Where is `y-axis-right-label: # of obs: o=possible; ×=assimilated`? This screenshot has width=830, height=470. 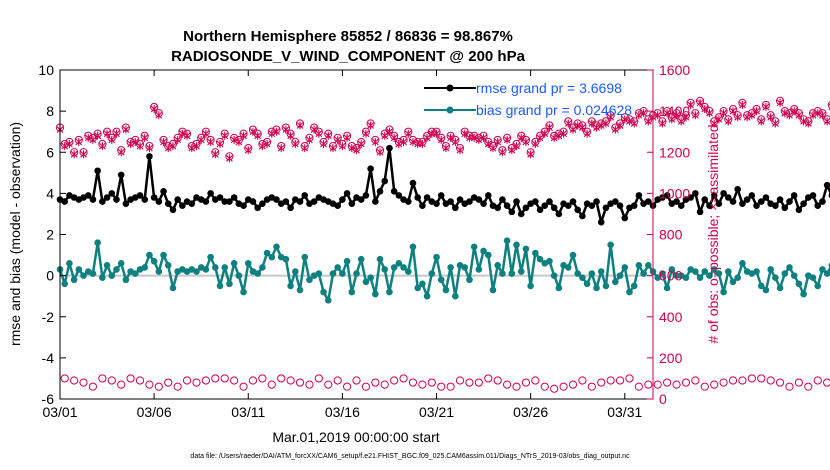 y-axis-right-label: # of obs: o=possible; ×=assimilated is located at coordinates (713, 233).